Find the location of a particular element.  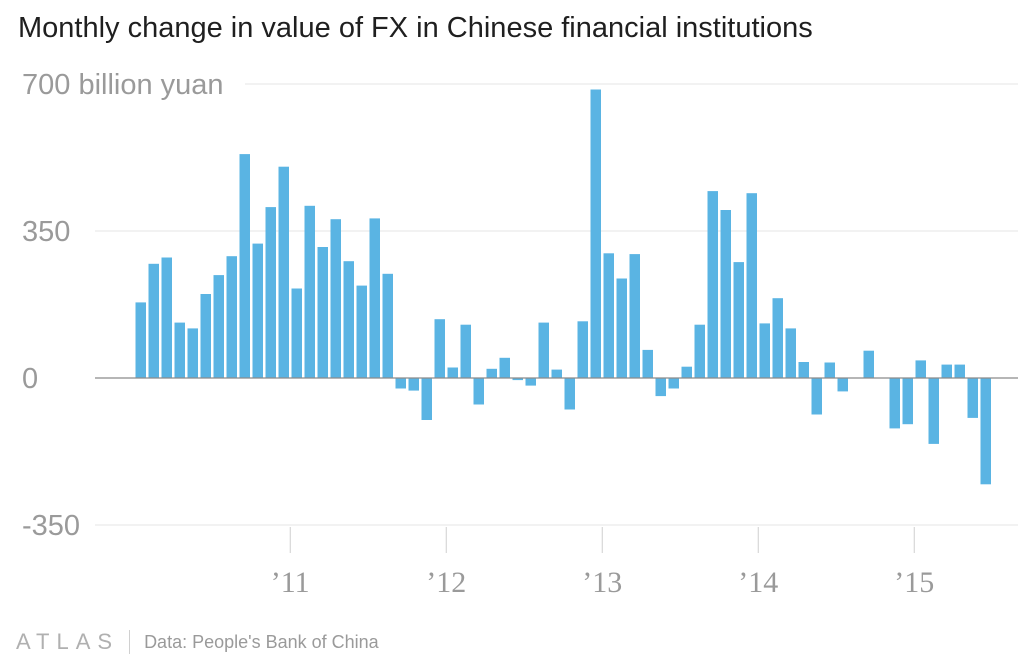

y-tick-label: 0 is located at coordinates (30, 379).